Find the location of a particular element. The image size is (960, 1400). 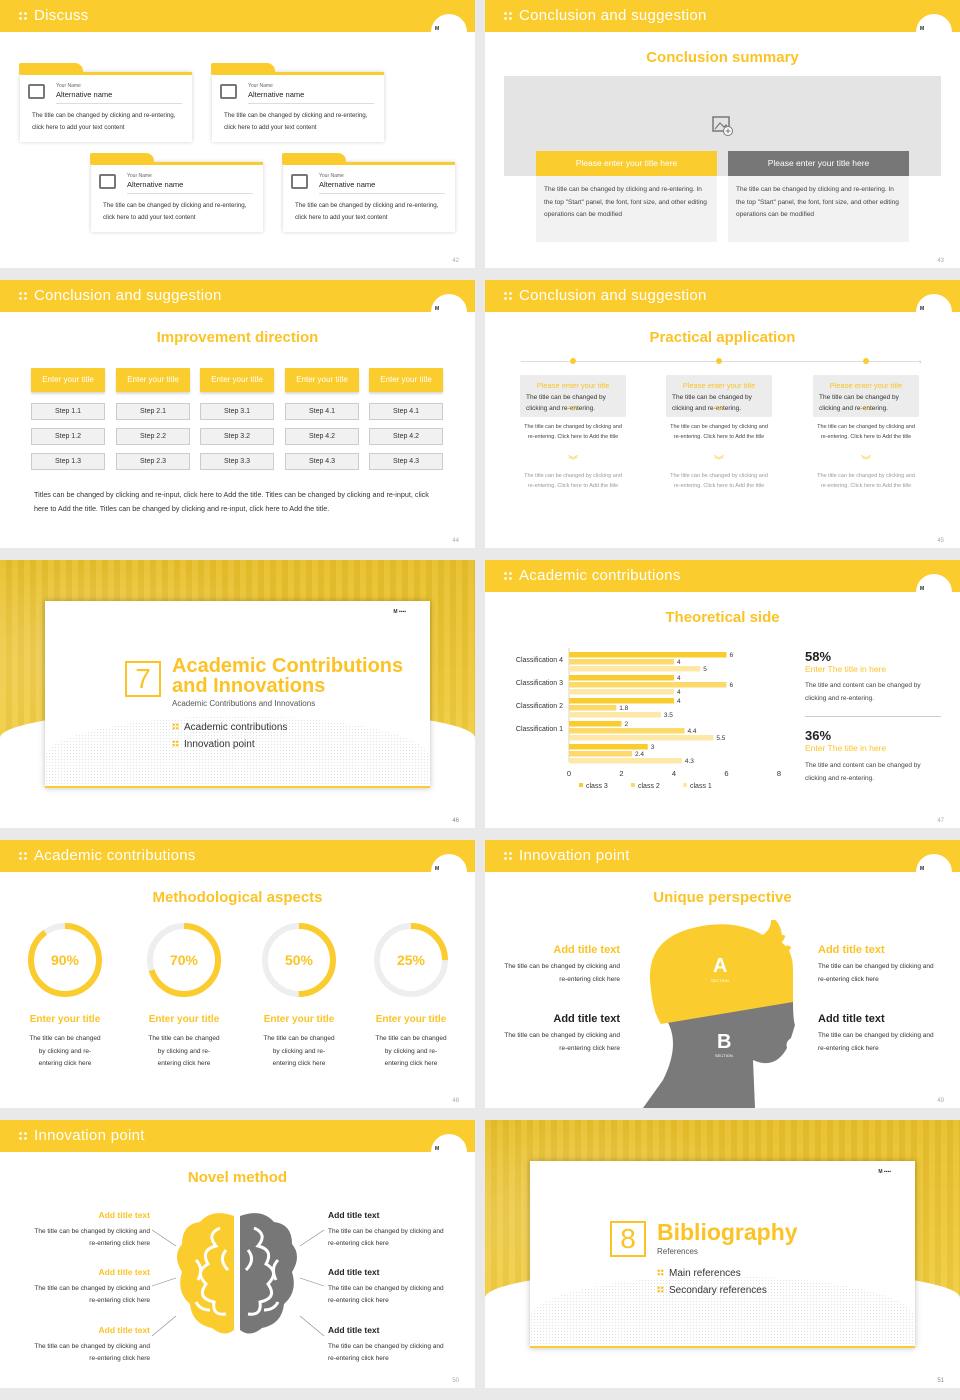

header-title: Innovation point is located at coordinates (574, 855).